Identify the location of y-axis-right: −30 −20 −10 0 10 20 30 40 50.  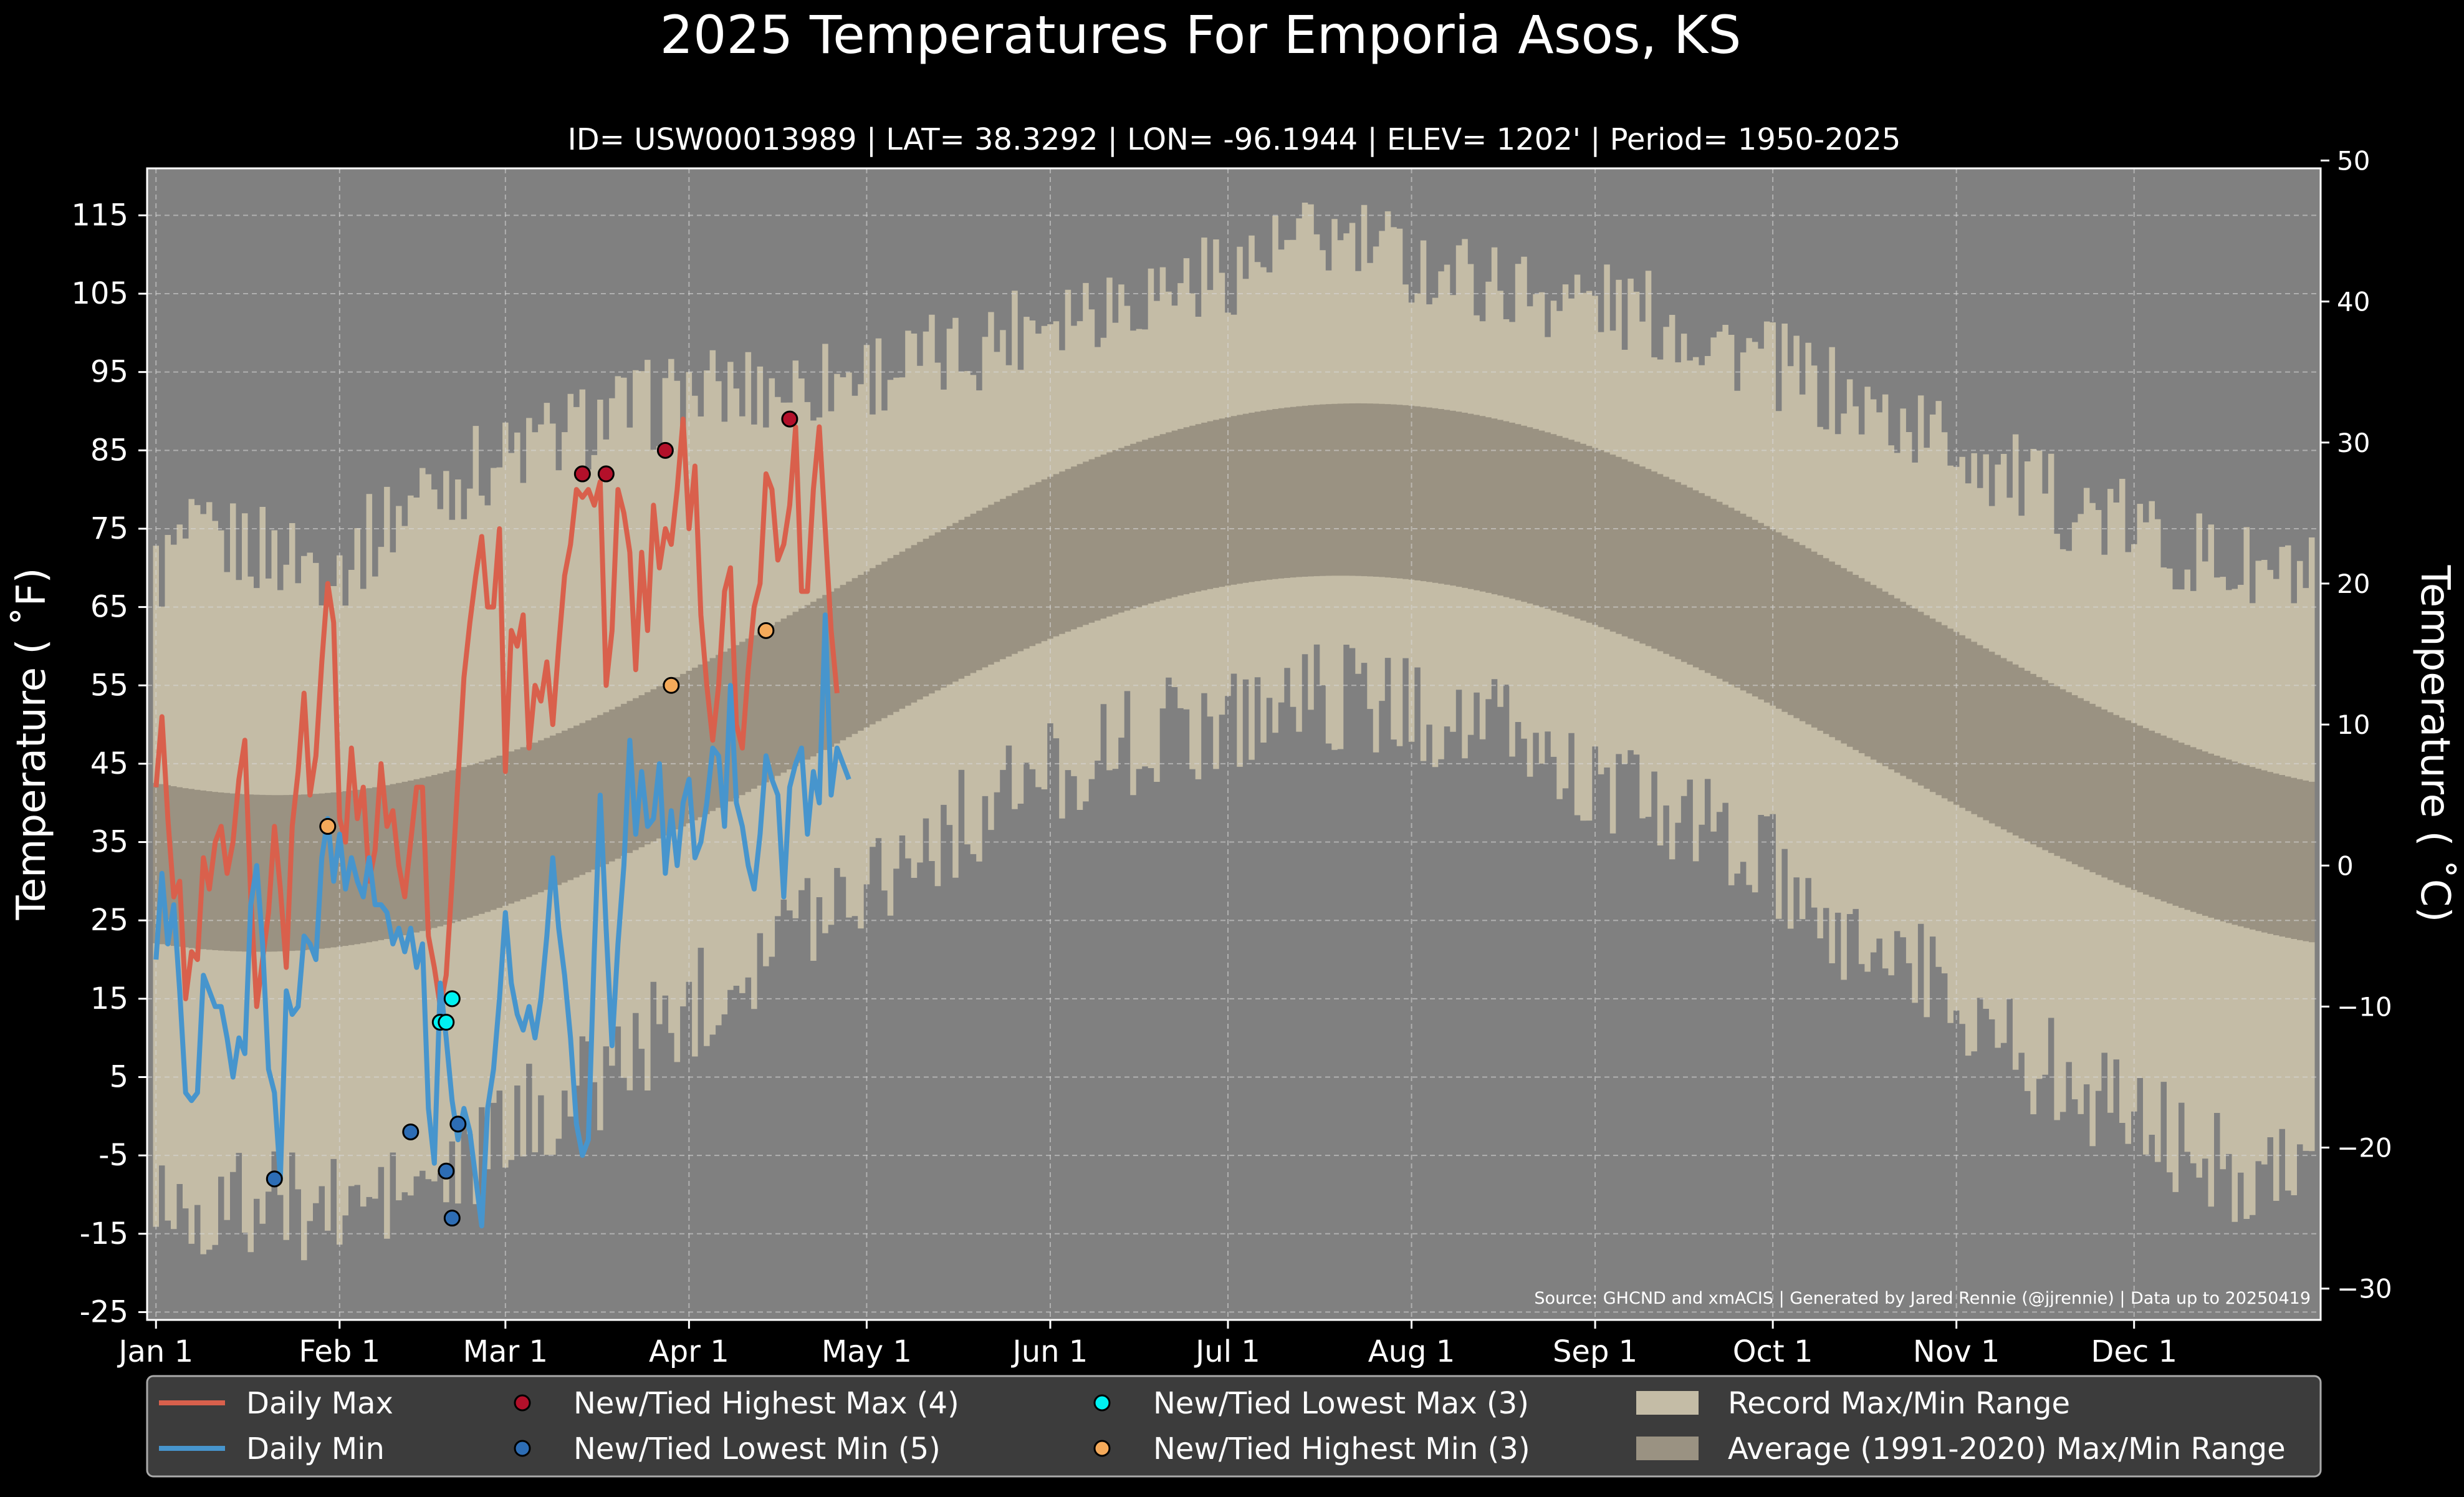
(2356, 724).